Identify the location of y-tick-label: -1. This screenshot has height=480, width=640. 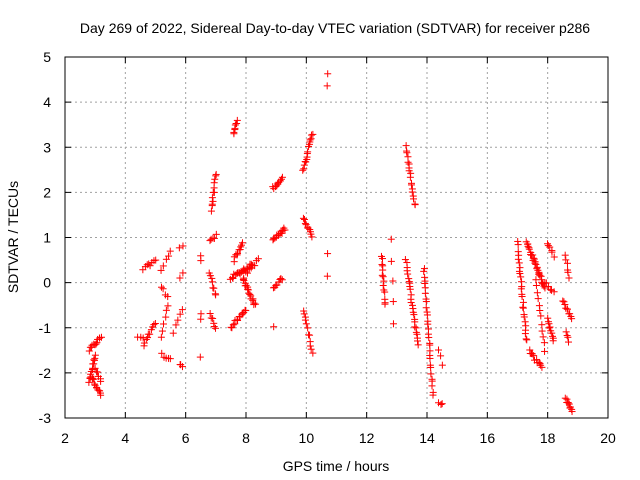
(45, 328).